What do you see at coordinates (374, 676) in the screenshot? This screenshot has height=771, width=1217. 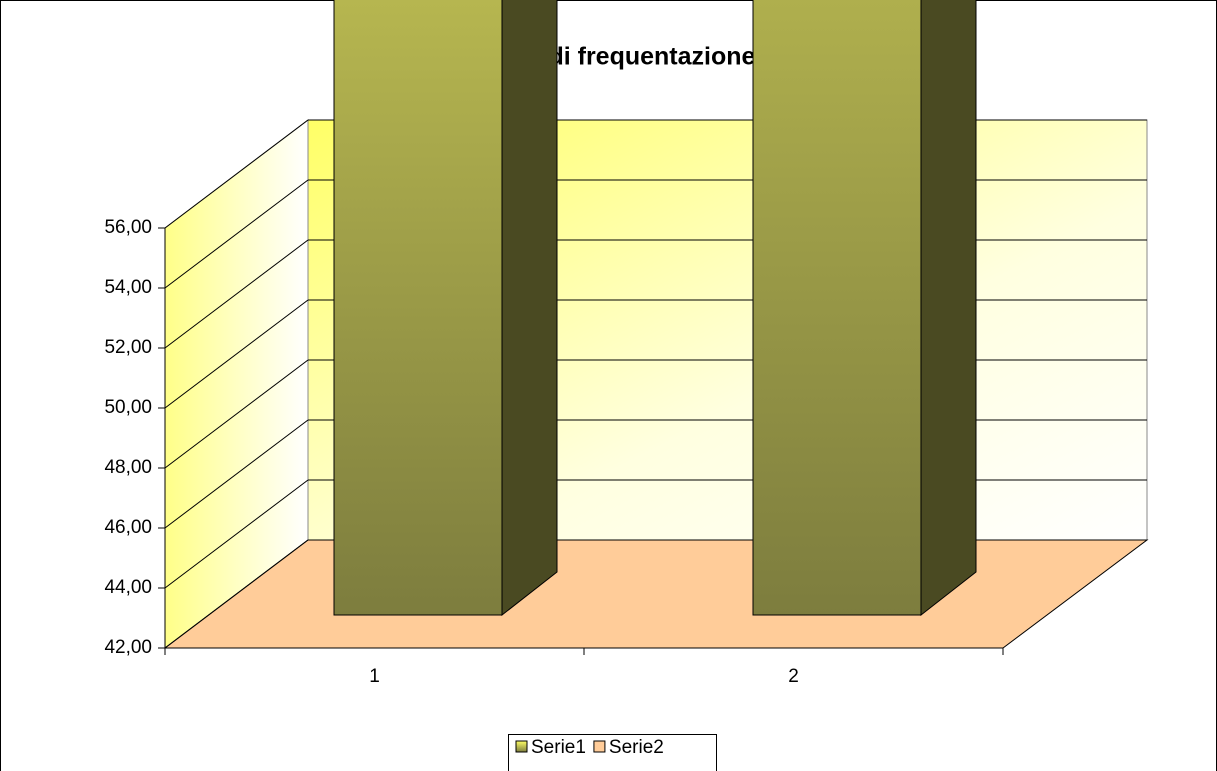 I see `x-tick-label: 1` at bounding box center [374, 676].